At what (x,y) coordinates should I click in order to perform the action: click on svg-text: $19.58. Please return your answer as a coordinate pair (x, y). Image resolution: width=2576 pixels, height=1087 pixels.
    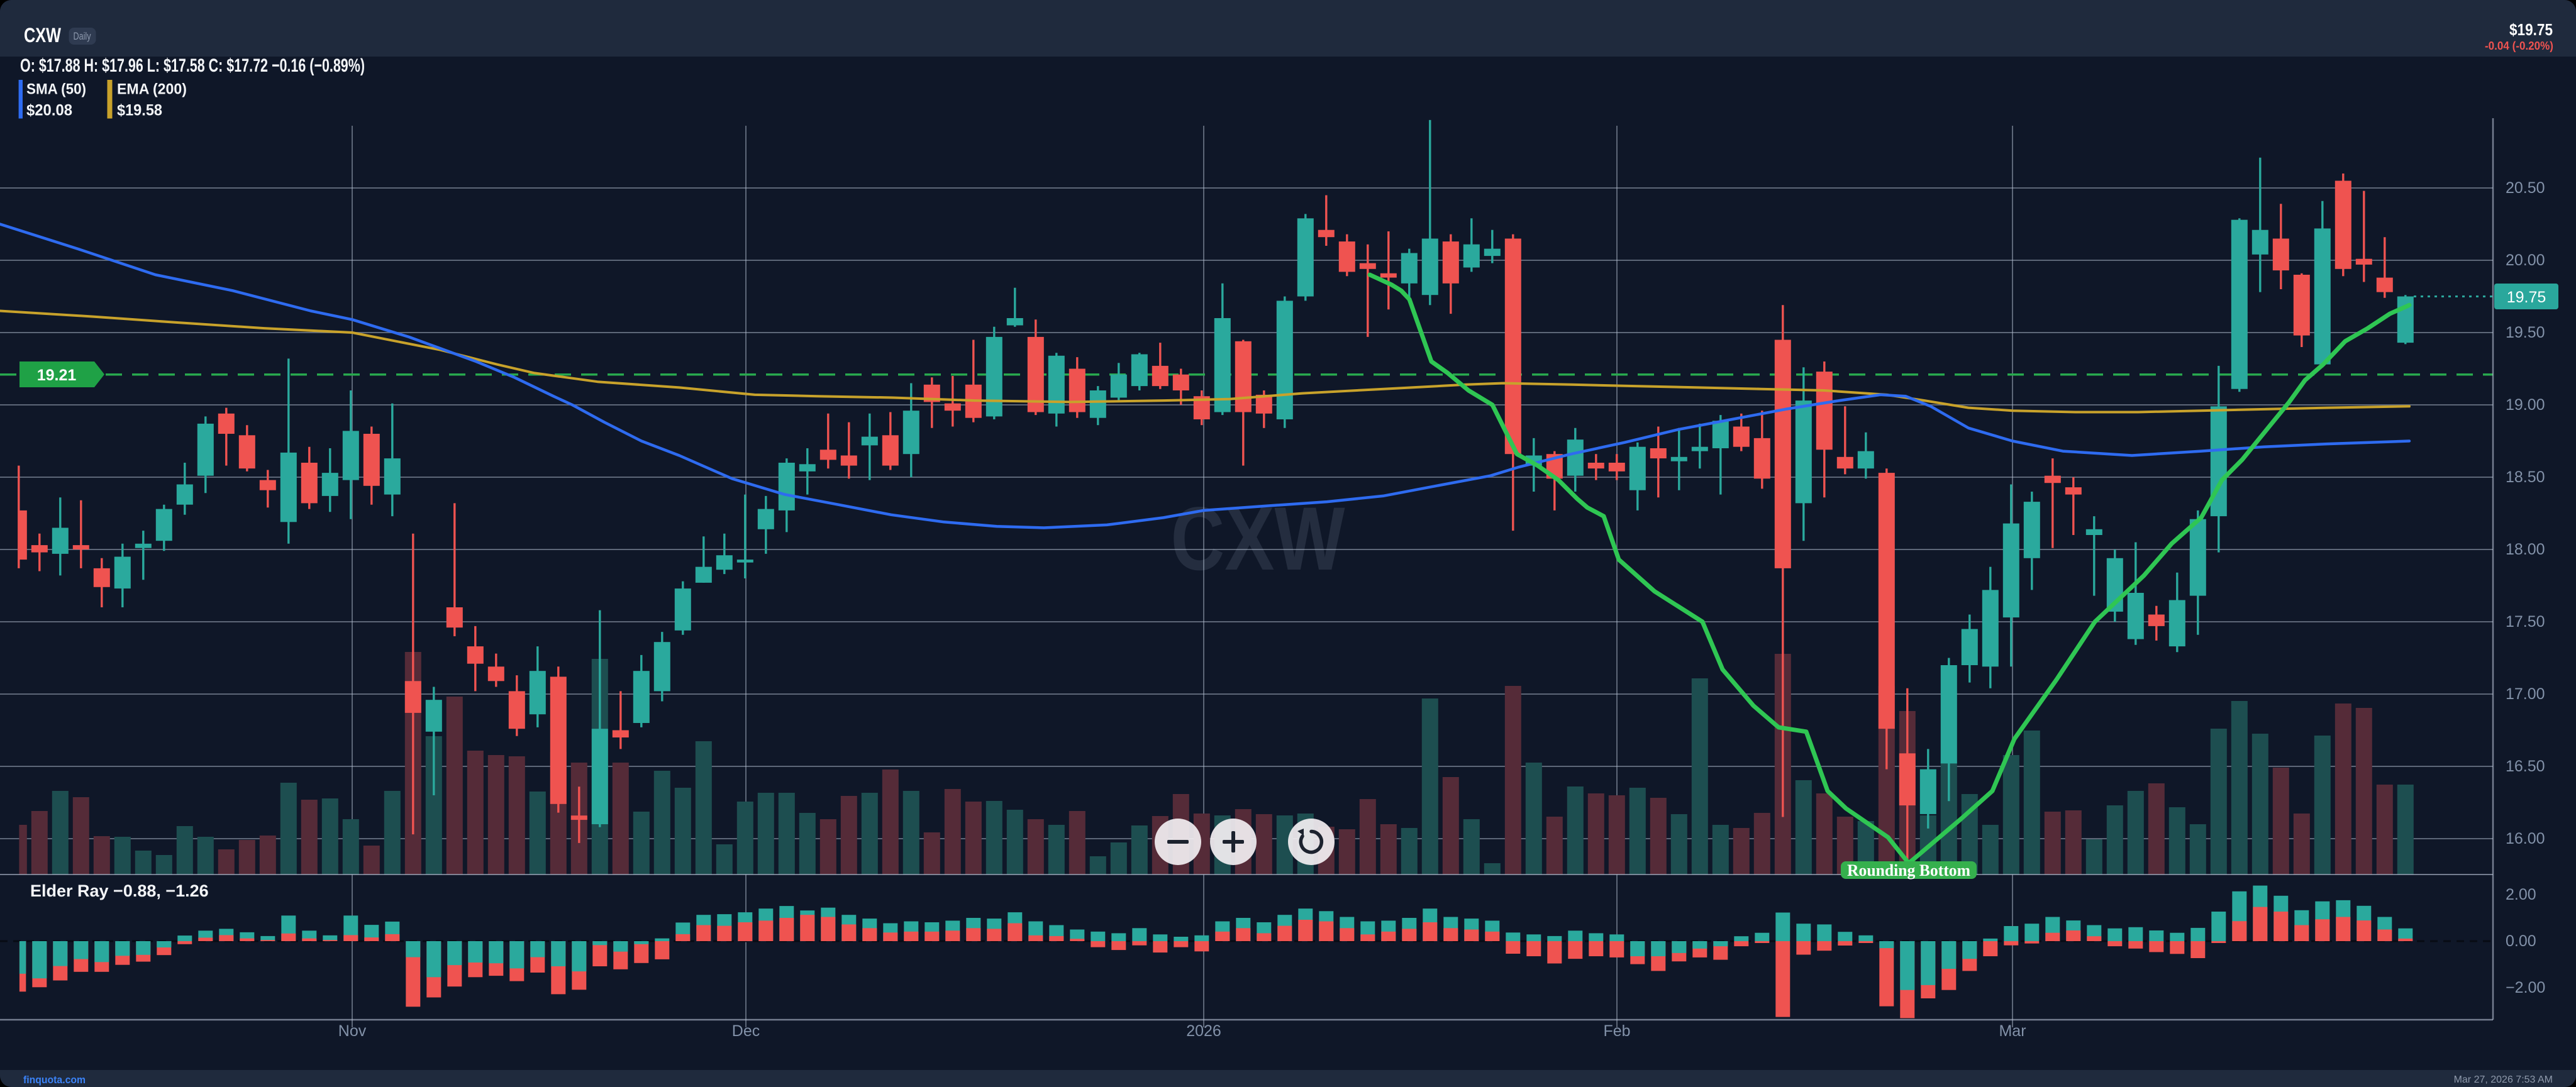
    Looking at the image, I should click on (139, 110).